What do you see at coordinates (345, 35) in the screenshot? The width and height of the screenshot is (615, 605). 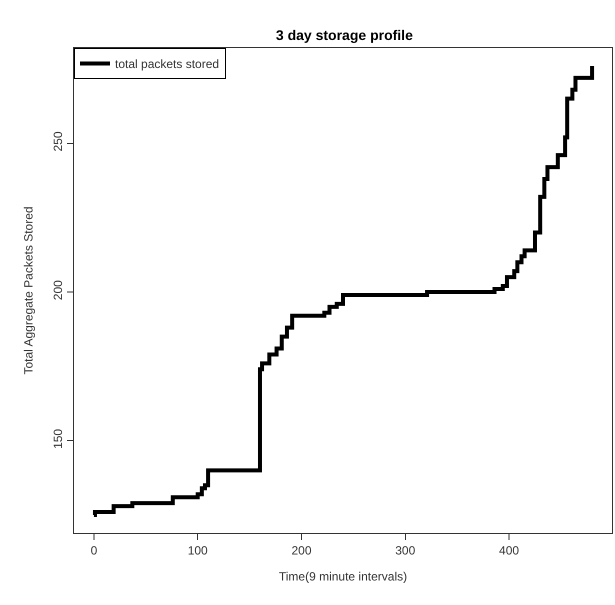 I see `chart-title: 3 day storage profile` at bounding box center [345, 35].